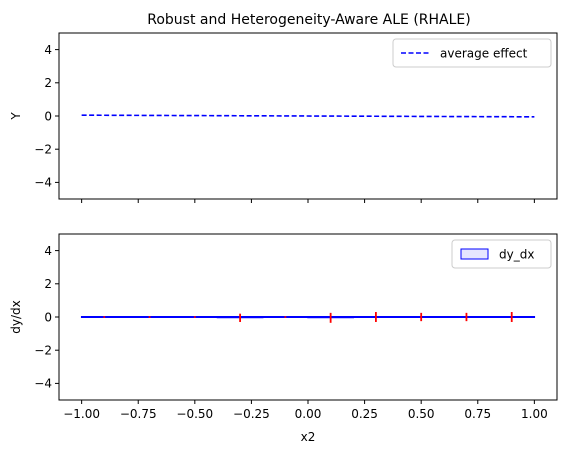  Describe the element at coordinates (516, 255) in the screenshot. I see `bottom-legend-label: dy_dx` at that location.